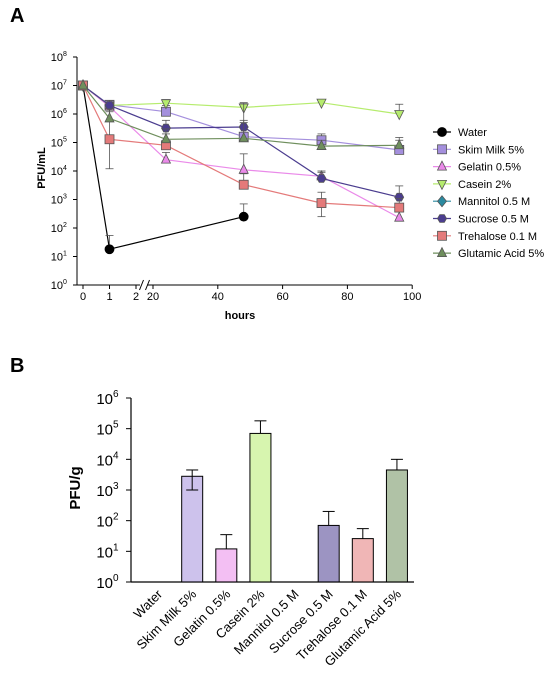 This screenshot has width=550, height=689. I want to click on bar-glutamic-acid-5-, so click(396, 526).